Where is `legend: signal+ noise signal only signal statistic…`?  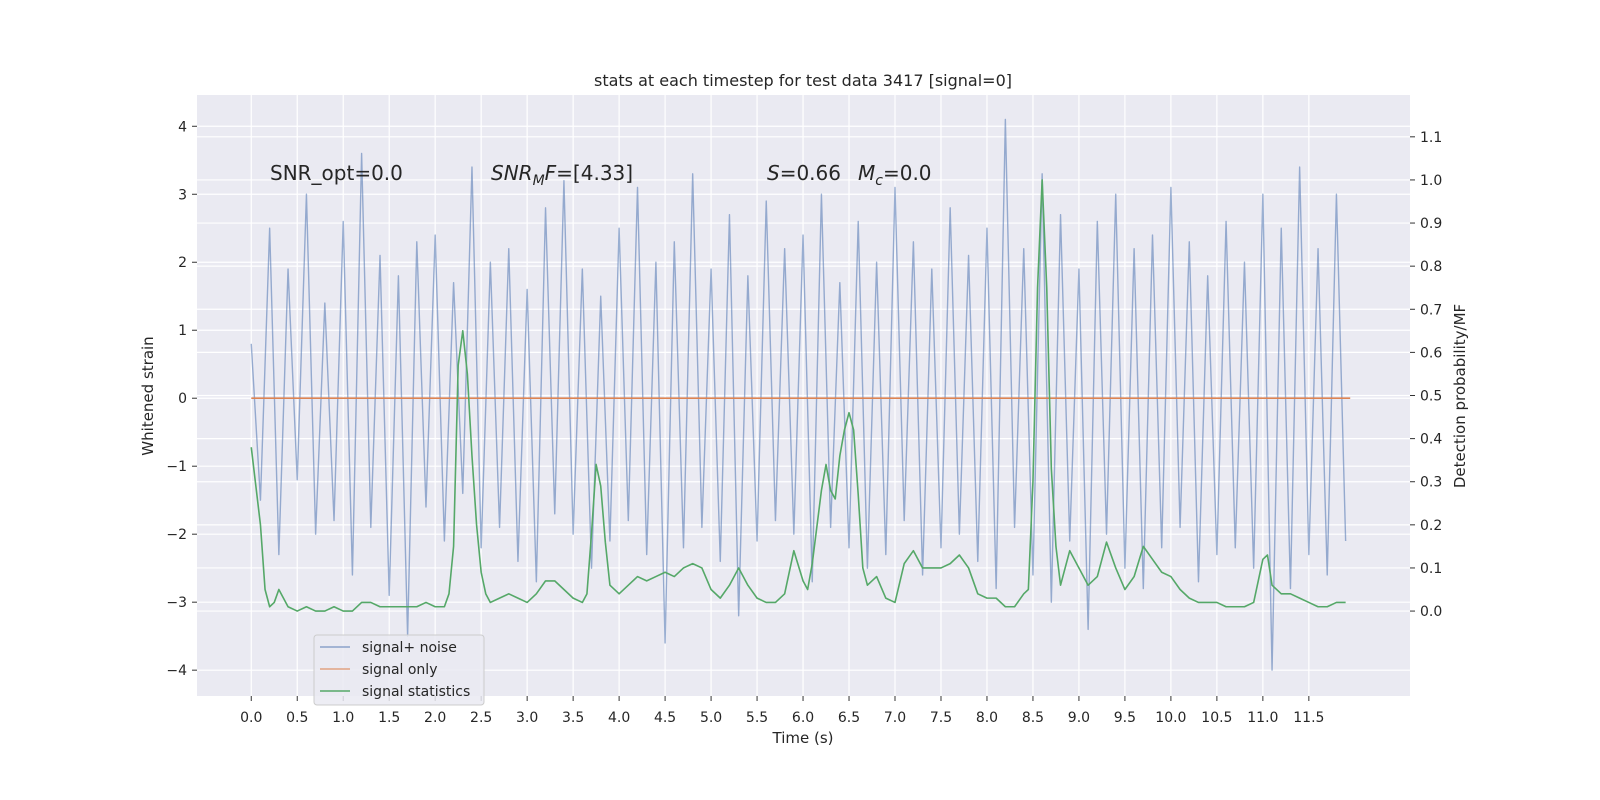
legend: signal+ noise signal only signal statistic… is located at coordinates (399, 670).